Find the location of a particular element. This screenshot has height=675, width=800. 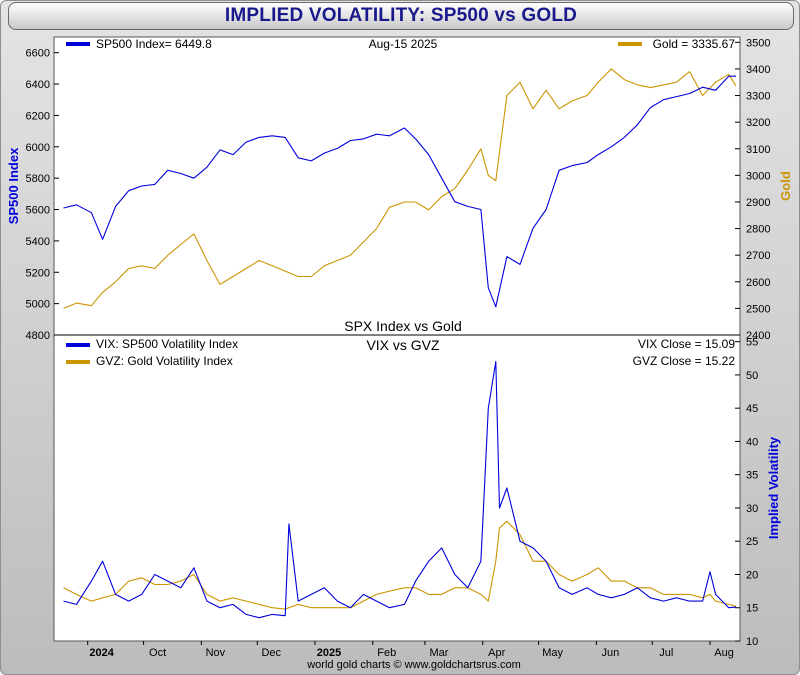

y-tick-label-spx: 4800 is located at coordinates (38, 336).